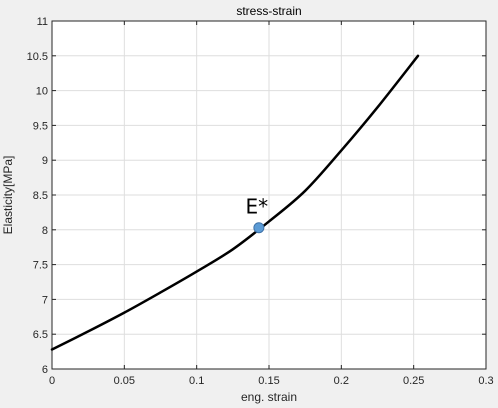 The image size is (498, 408). Describe the element at coordinates (45, 370) in the screenshot. I see `y-tick-label: 6` at that location.